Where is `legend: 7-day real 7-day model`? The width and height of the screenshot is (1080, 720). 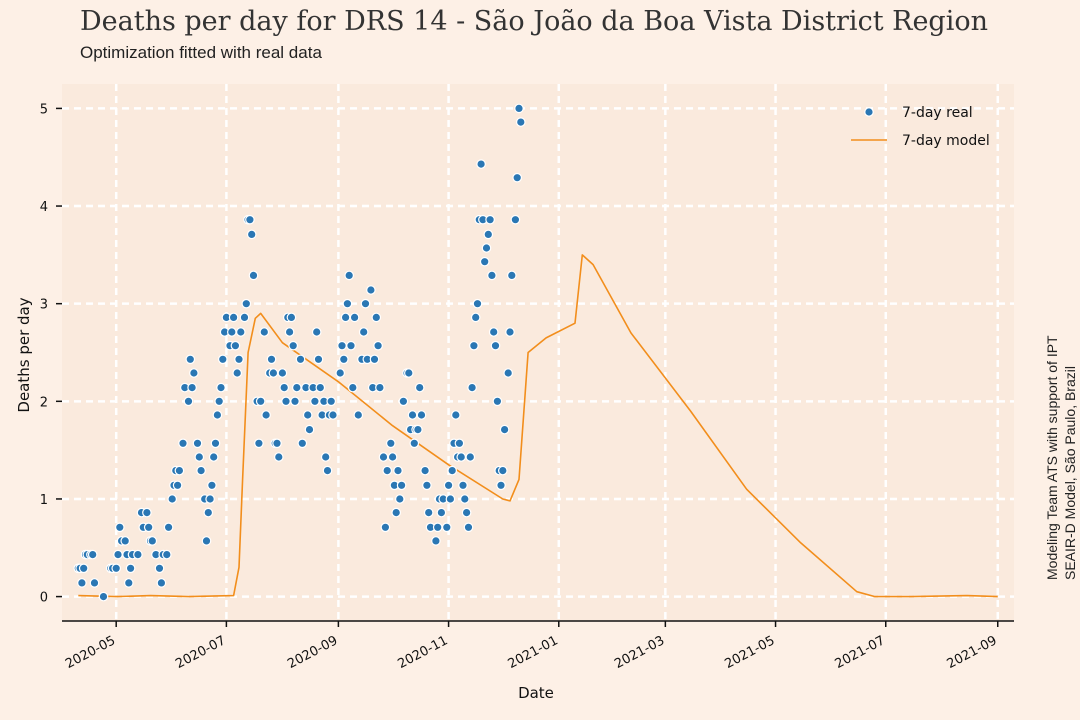 legend: 7-day real 7-day model is located at coordinates (920, 127).